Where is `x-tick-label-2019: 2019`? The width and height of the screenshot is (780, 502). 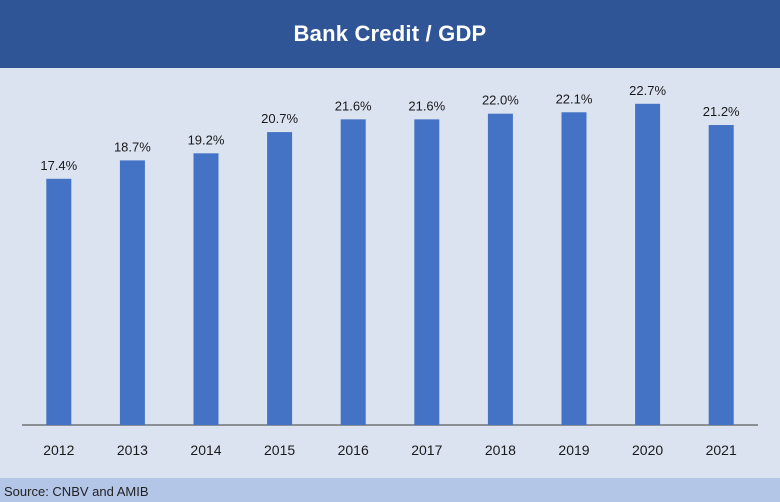 x-tick-label-2019: 2019 is located at coordinates (573, 450).